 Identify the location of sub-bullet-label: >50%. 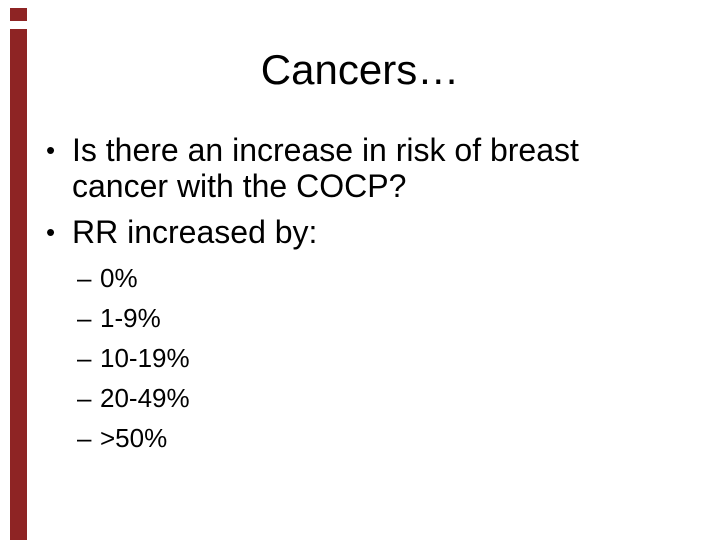
(134, 438).